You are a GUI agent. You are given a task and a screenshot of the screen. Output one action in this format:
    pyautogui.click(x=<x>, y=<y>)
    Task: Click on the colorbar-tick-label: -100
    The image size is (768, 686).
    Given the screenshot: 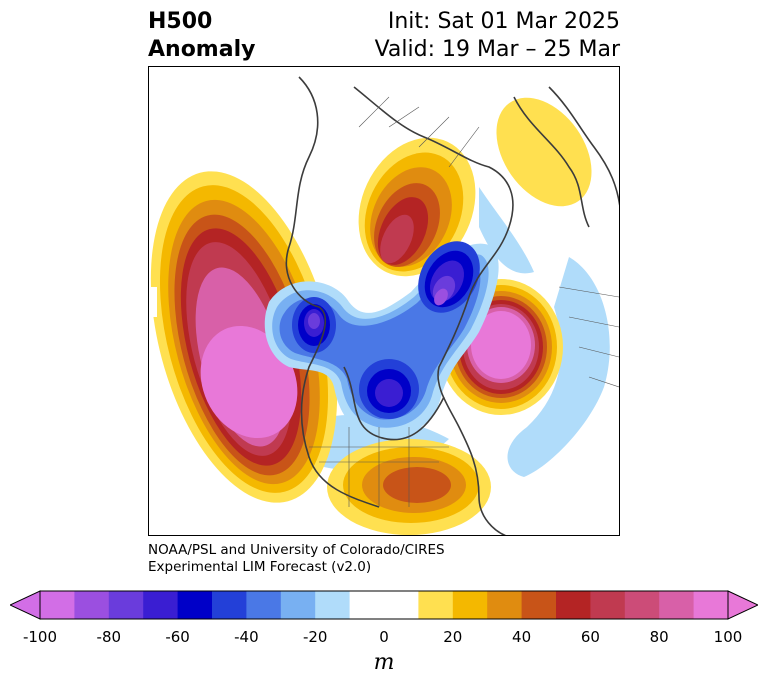 What is the action you would take?
    pyautogui.click(x=40, y=637)
    